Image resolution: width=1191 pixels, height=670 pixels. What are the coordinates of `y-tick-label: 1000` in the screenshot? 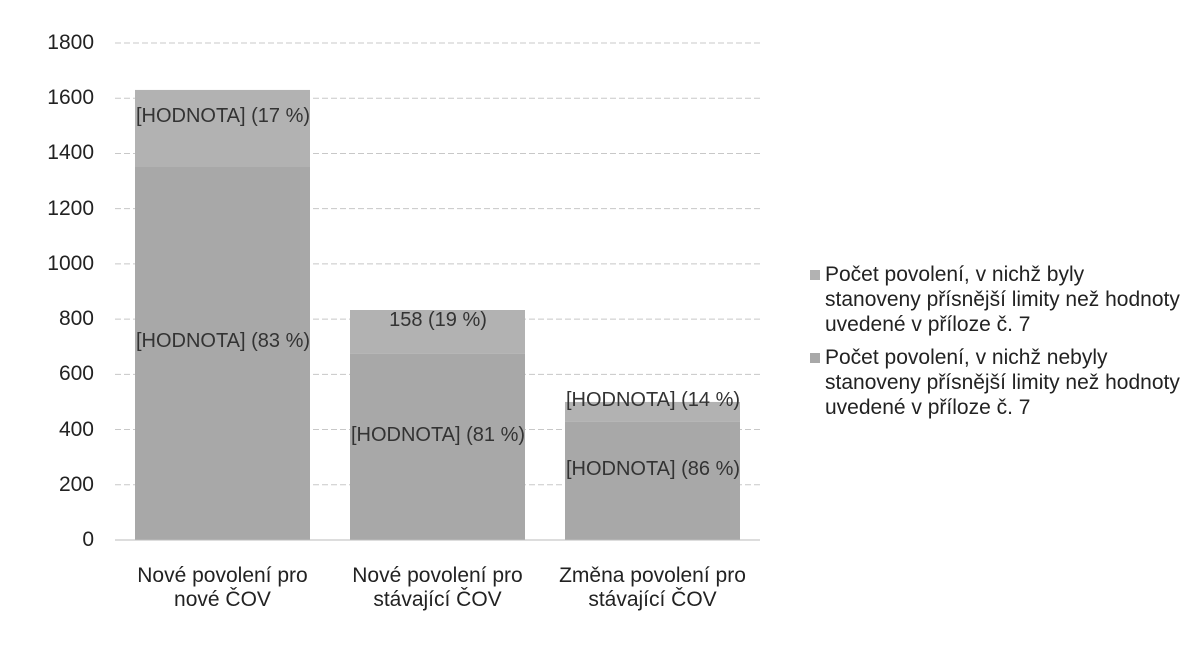 It's located at (70, 263).